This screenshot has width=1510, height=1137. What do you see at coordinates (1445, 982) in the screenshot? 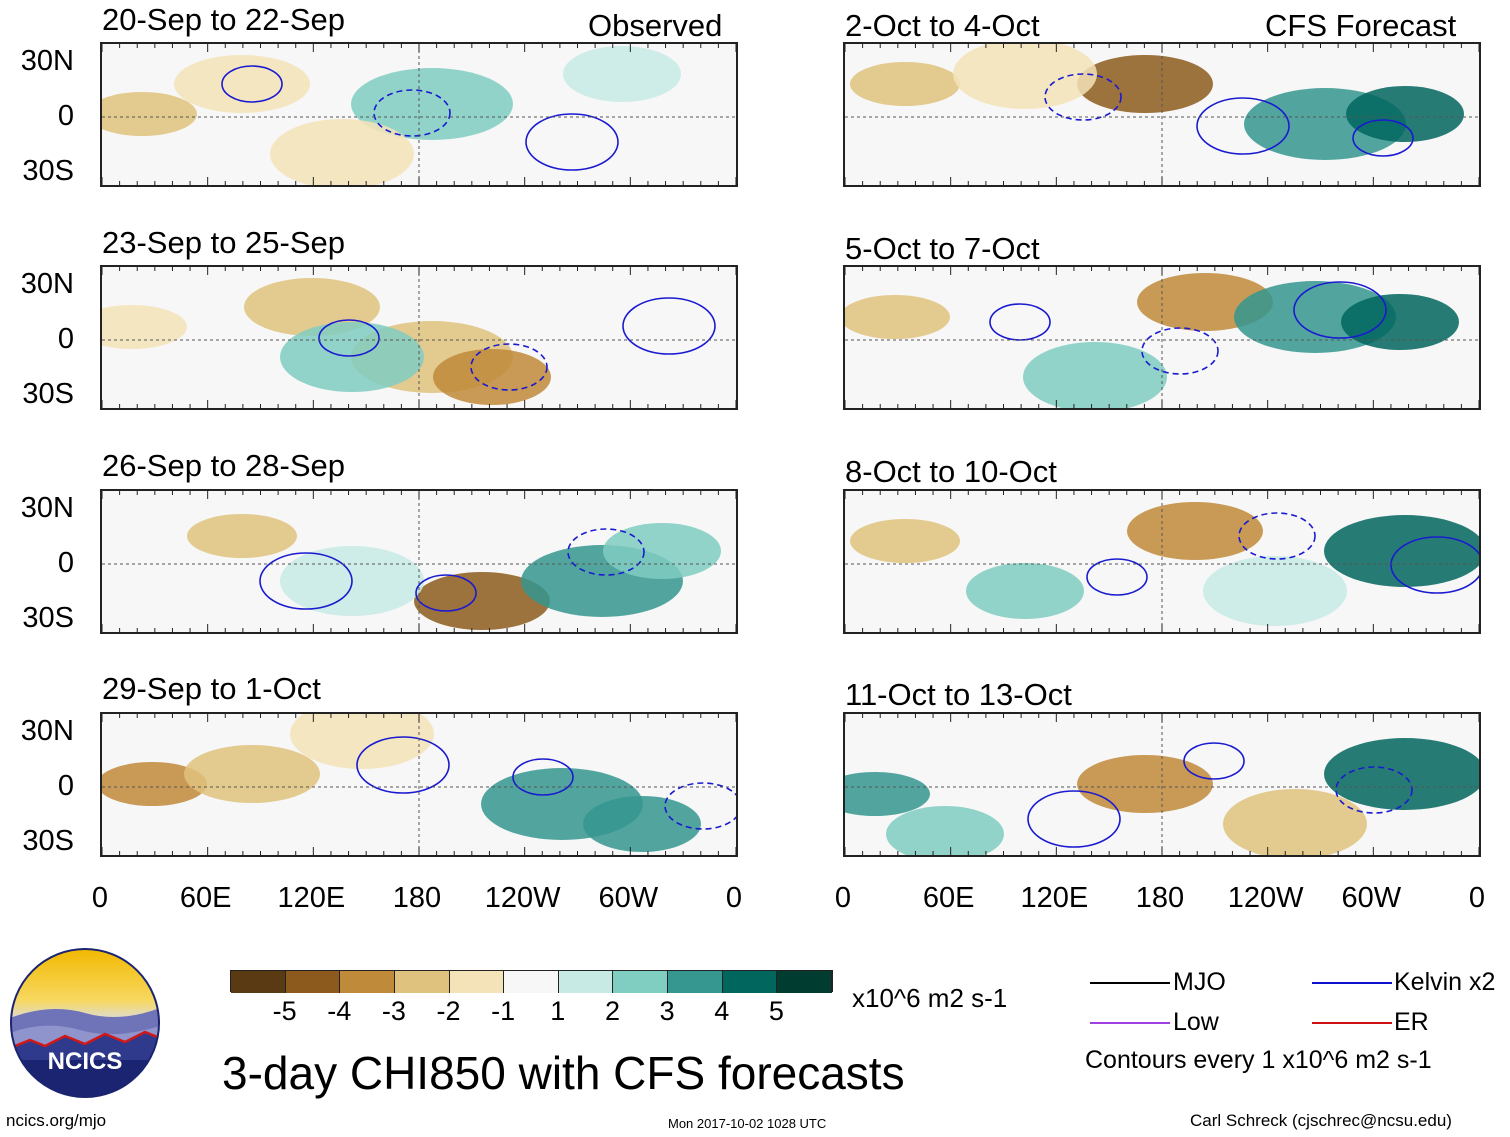
I see `legend-kelvin: Kelvin x2` at bounding box center [1445, 982].